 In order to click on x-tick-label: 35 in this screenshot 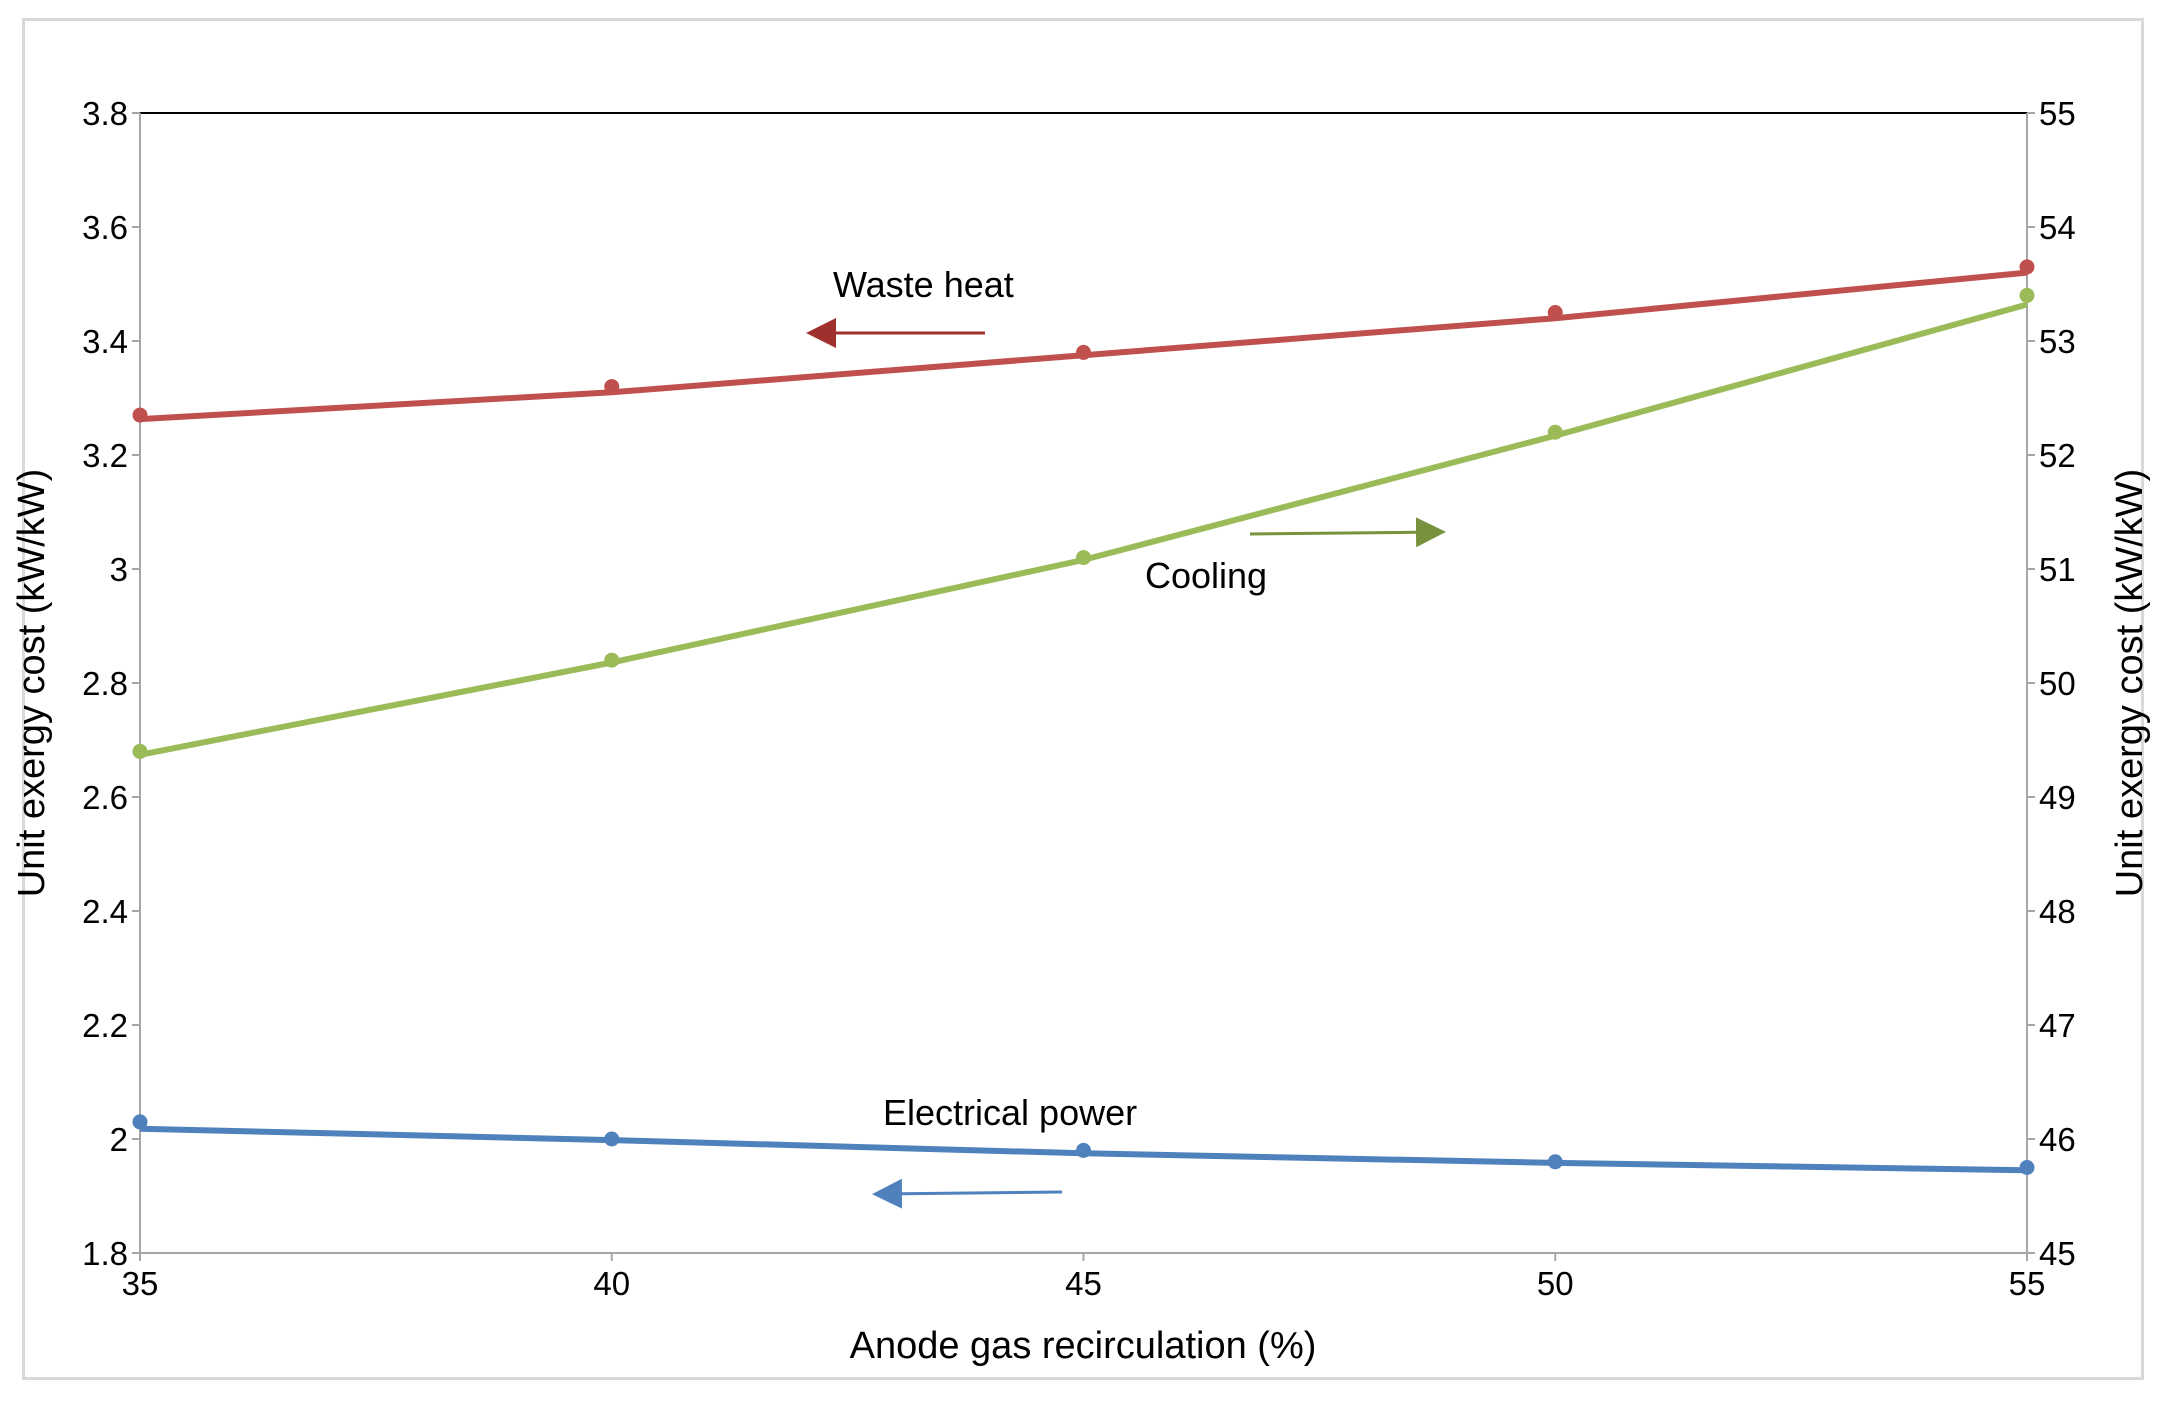, I will do `click(140, 1283)`.